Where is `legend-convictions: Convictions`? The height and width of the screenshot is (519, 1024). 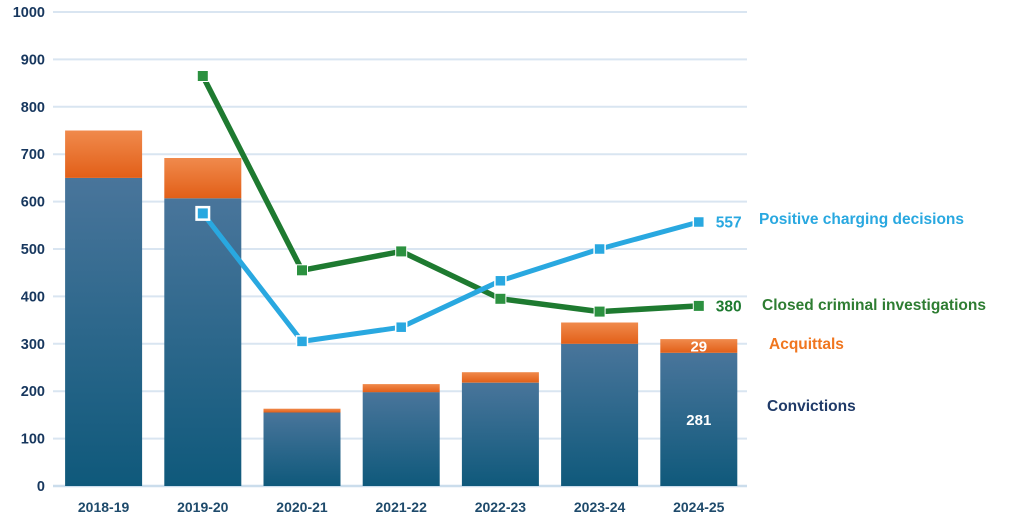 legend-convictions: Convictions is located at coordinates (811, 406).